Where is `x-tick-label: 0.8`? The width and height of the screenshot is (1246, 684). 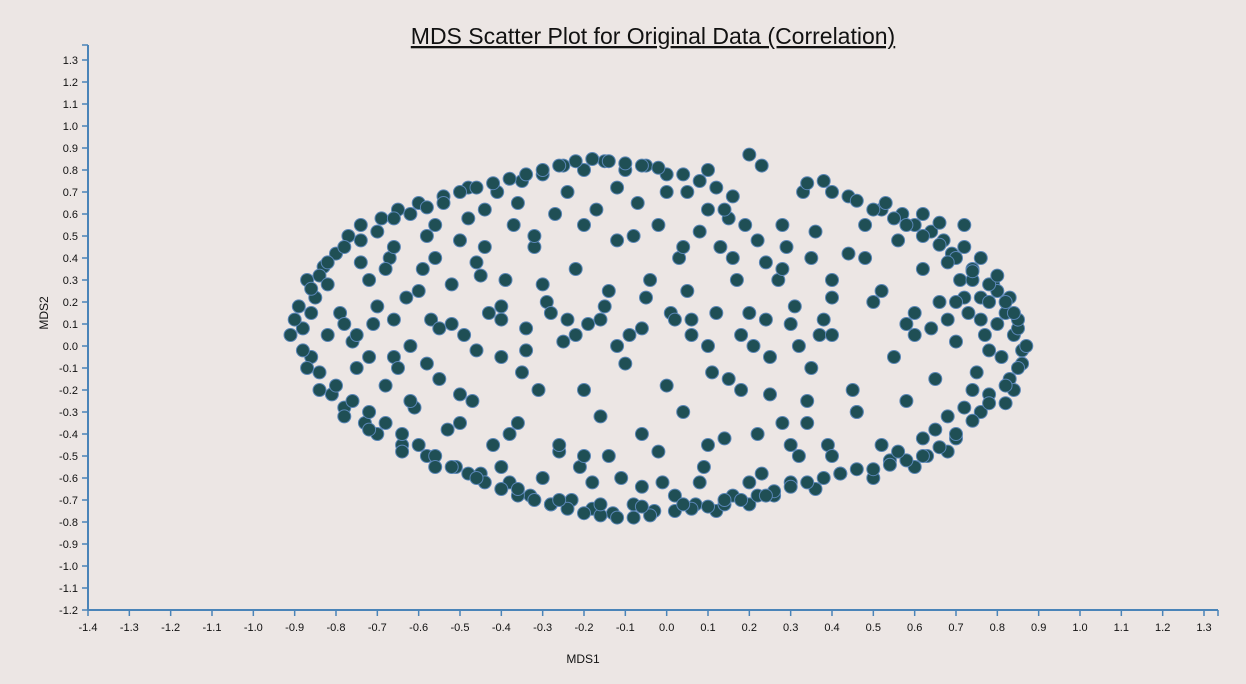 x-tick-label: 0.8 is located at coordinates (997, 628).